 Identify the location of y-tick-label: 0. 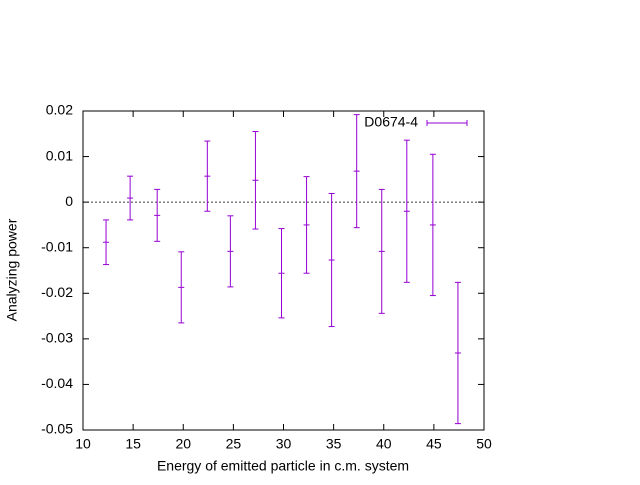
(69, 201).